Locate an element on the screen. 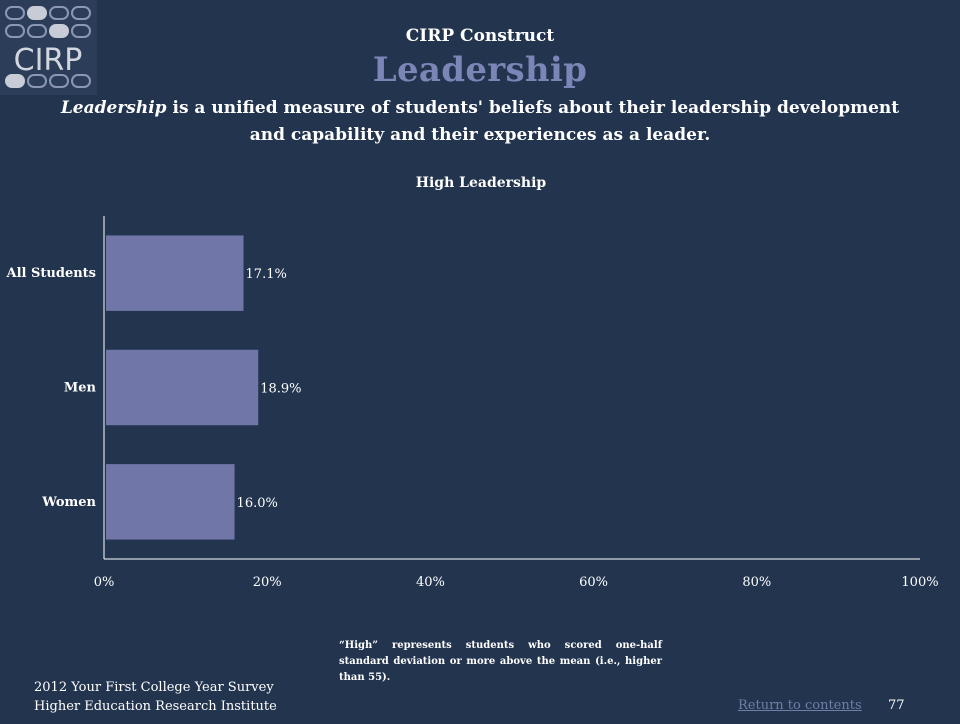 The height and width of the screenshot is (724, 960). page-title: Leadership is located at coordinates (480, 70).